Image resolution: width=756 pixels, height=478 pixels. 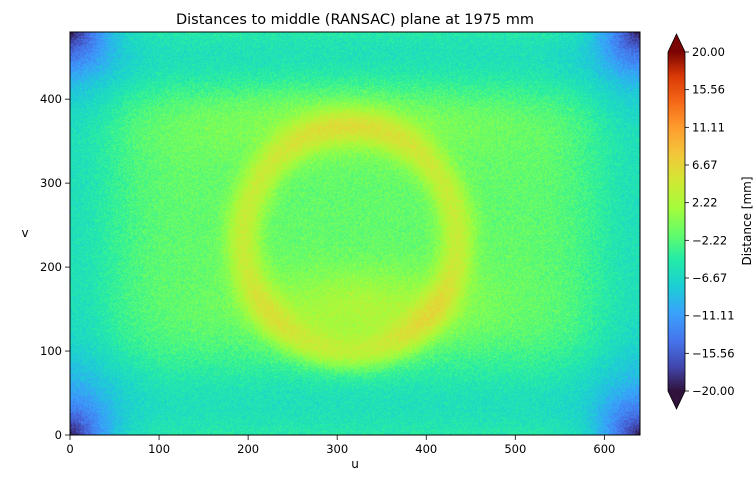 I want to click on x-axis-label: u, so click(x=355, y=464).